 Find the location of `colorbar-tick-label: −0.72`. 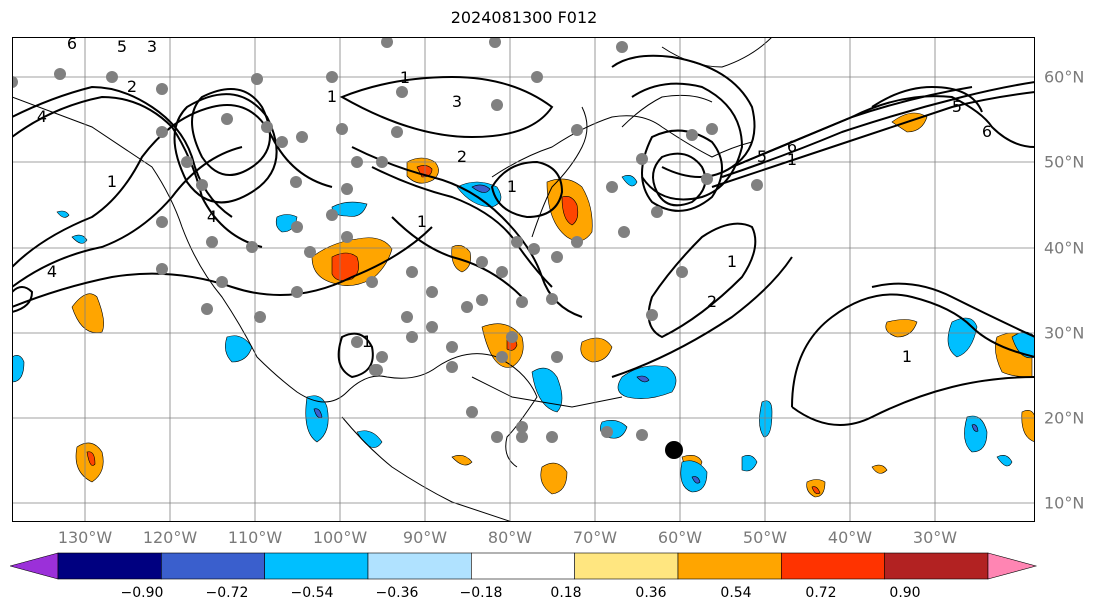

colorbar-tick-label: −0.72 is located at coordinates (227, 593).